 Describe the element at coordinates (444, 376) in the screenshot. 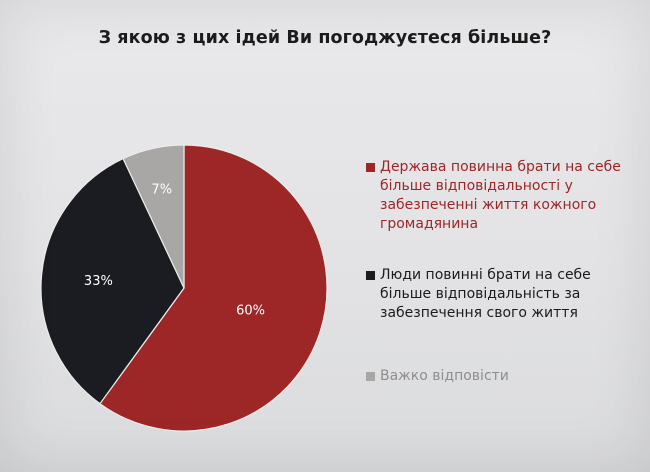

I see `legend-label: Важко відповісти` at that location.